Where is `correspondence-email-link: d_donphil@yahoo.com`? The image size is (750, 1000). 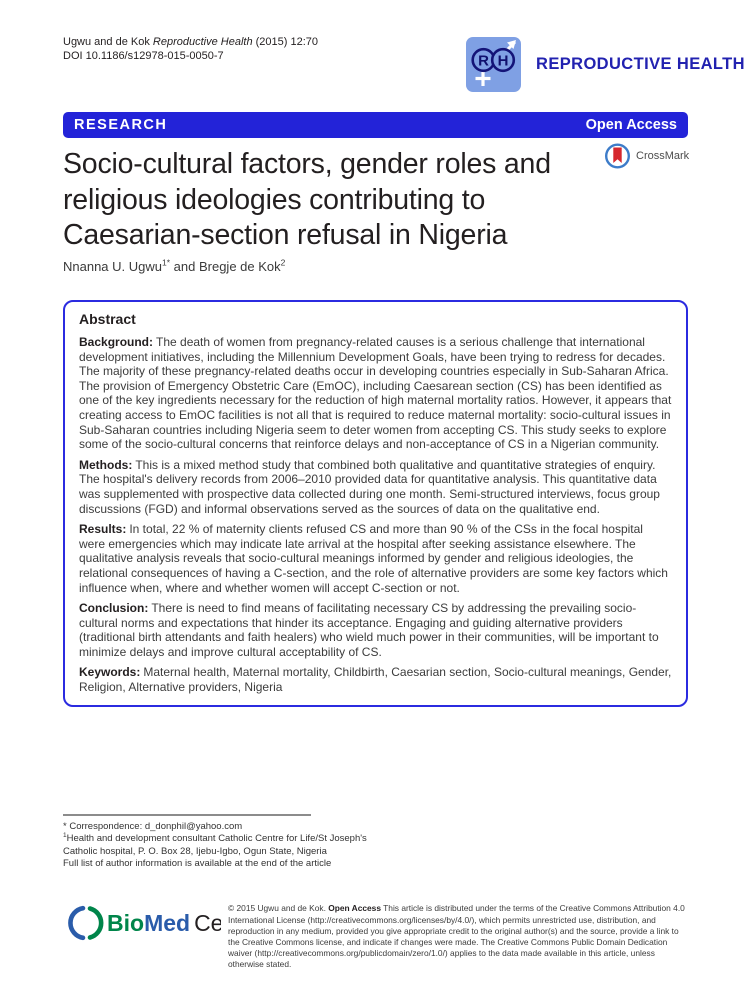
correspondence-email-link: d_donphil@yahoo.com is located at coordinates (193, 826).